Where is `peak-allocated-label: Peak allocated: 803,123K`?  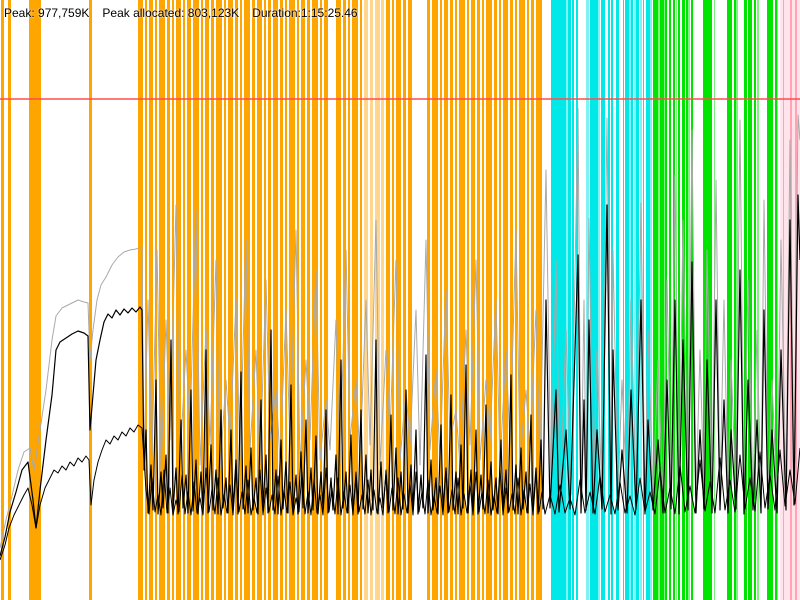 peak-allocated-label: Peak allocated: 803,123K is located at coordinates (171, 13).